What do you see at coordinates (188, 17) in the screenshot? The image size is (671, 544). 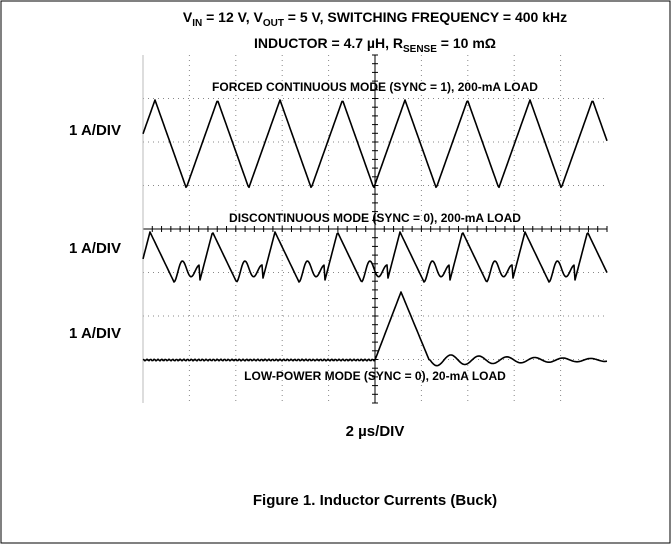 I see `title-part: V` at bounding box center [188, 17].